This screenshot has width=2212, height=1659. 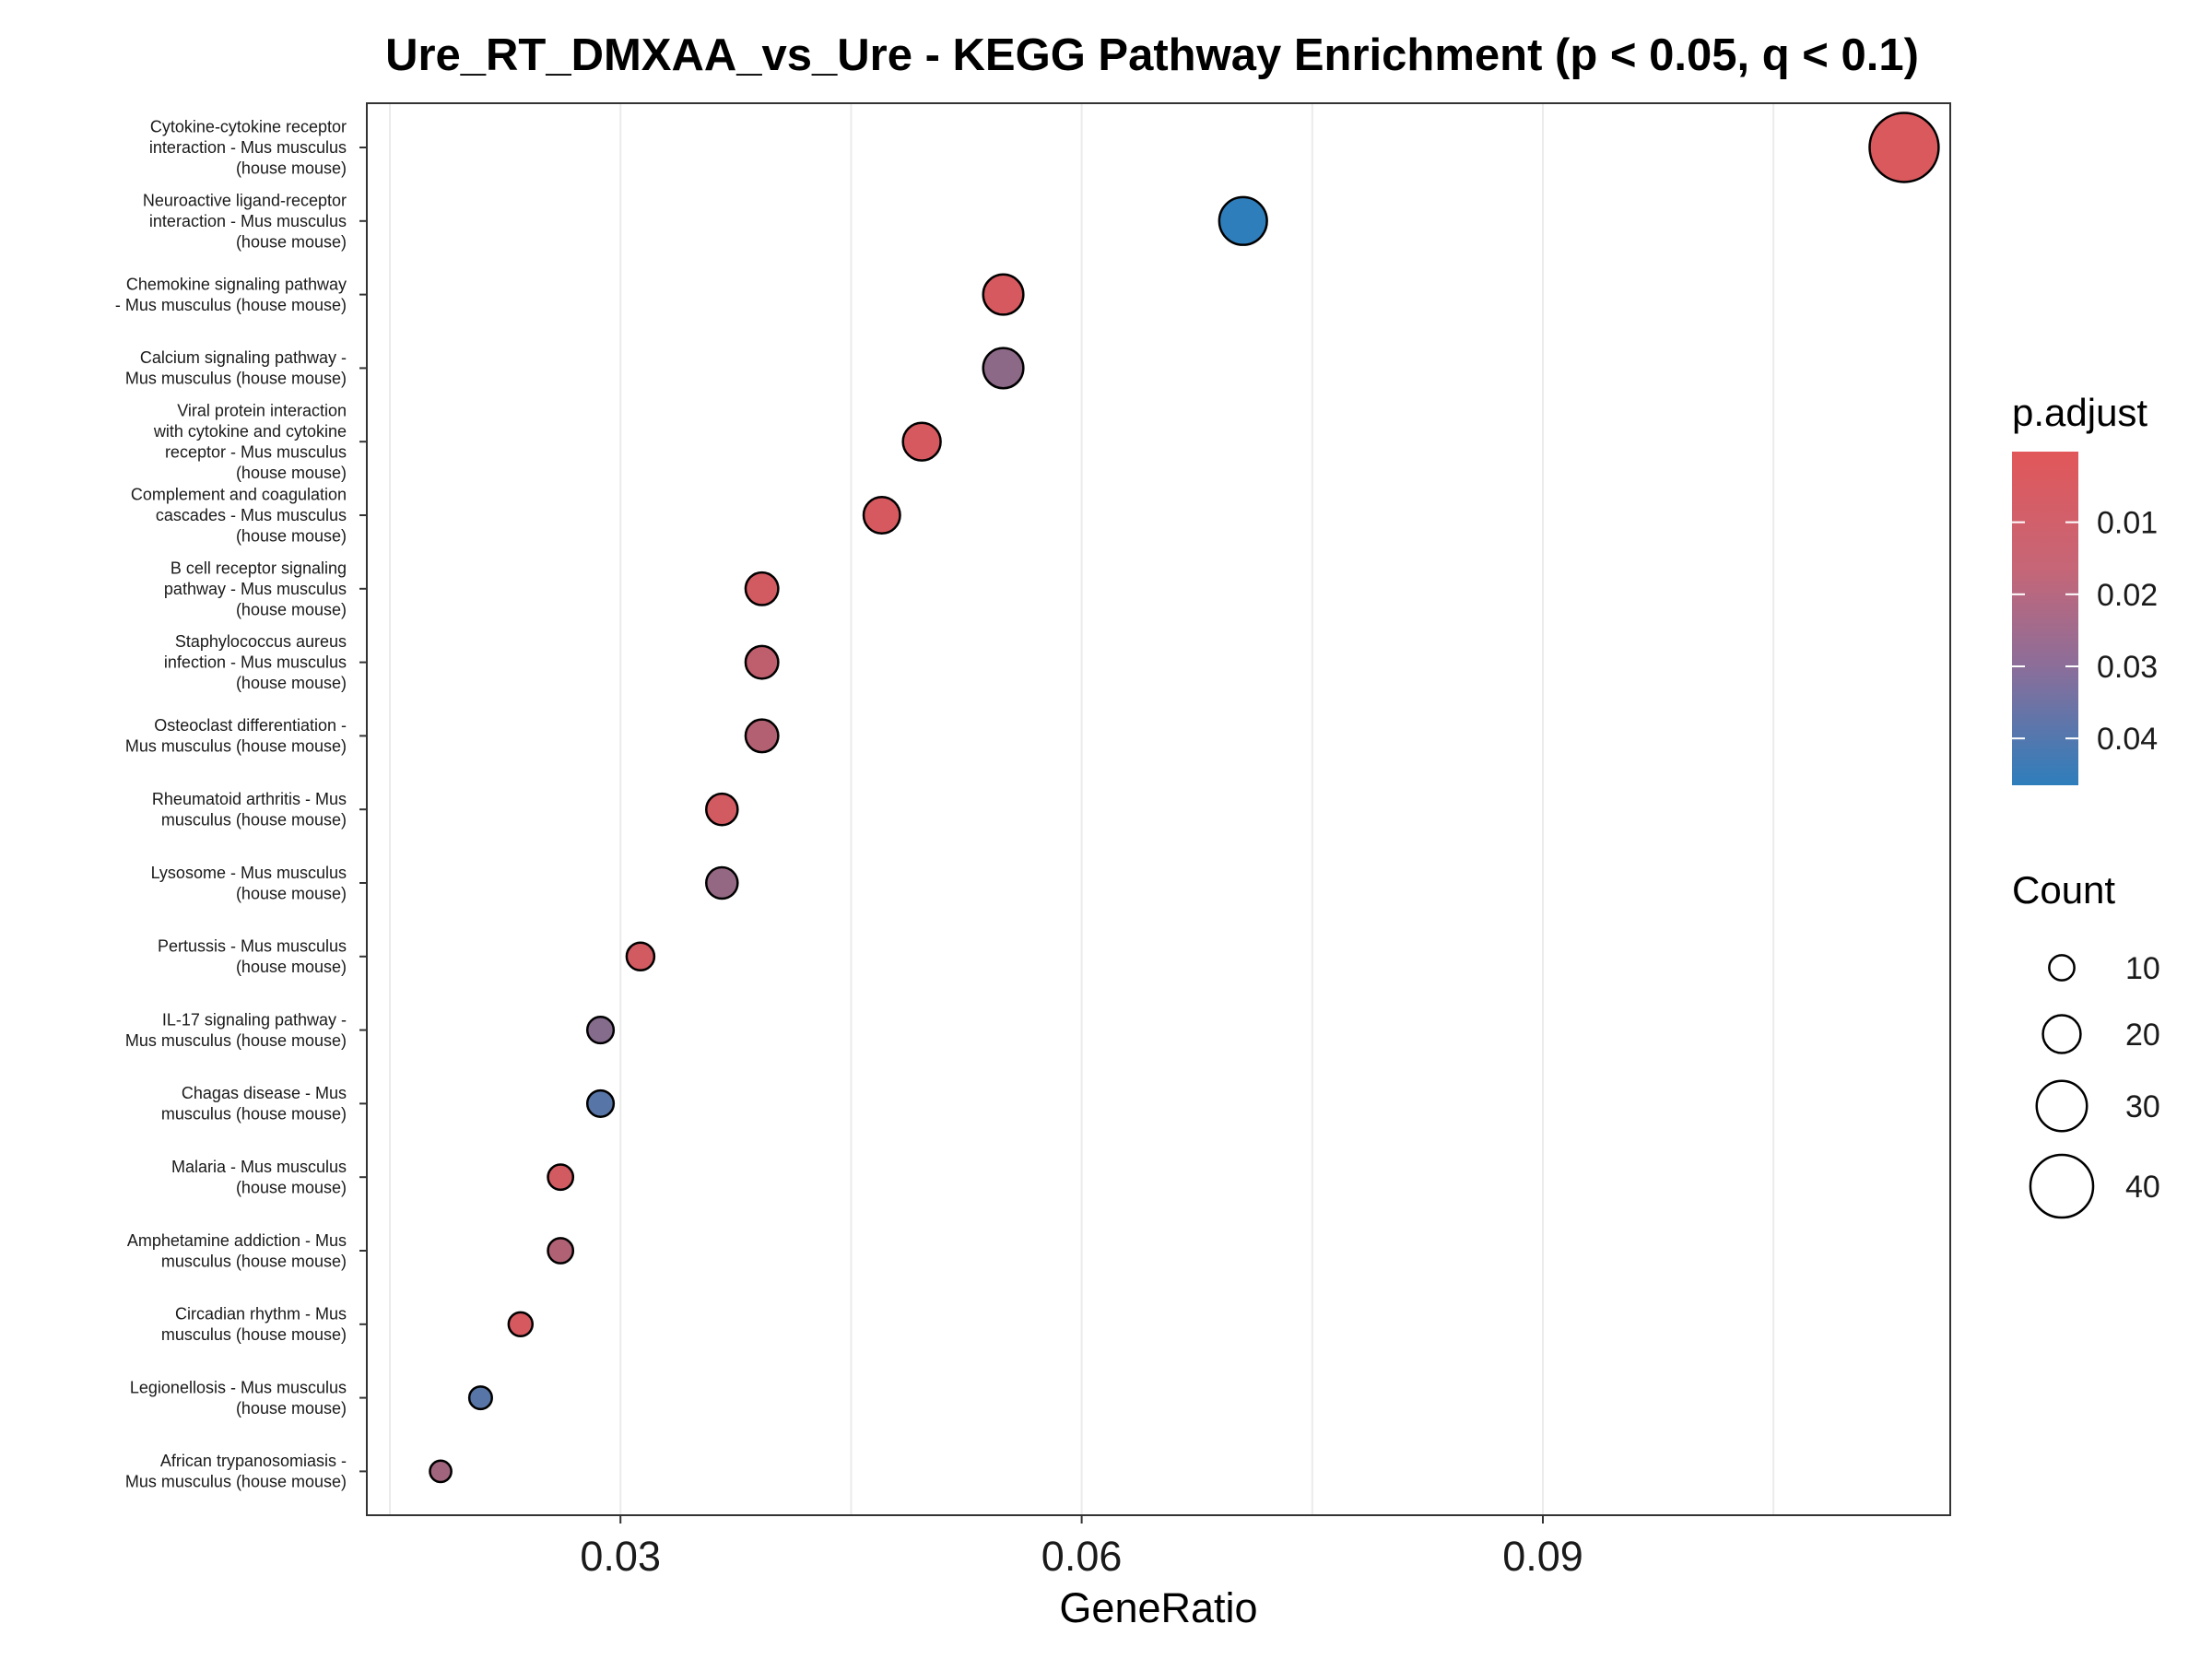 I want to click on size-legend: Count 10 20 30 40, so click(x=2086, y=1043).